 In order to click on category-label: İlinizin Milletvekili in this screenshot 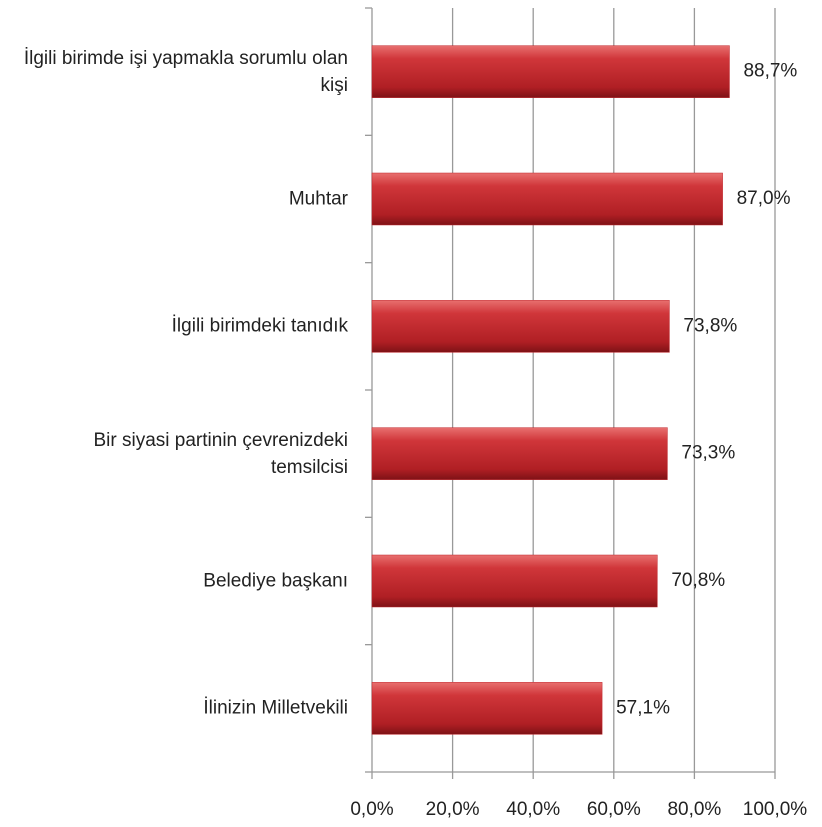, I will do `click(275, 708)`.